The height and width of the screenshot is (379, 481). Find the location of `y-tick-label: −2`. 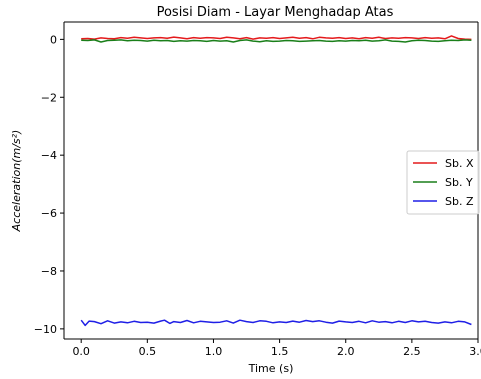

y-tick-label: −2 is located at coordinates (49, 97).